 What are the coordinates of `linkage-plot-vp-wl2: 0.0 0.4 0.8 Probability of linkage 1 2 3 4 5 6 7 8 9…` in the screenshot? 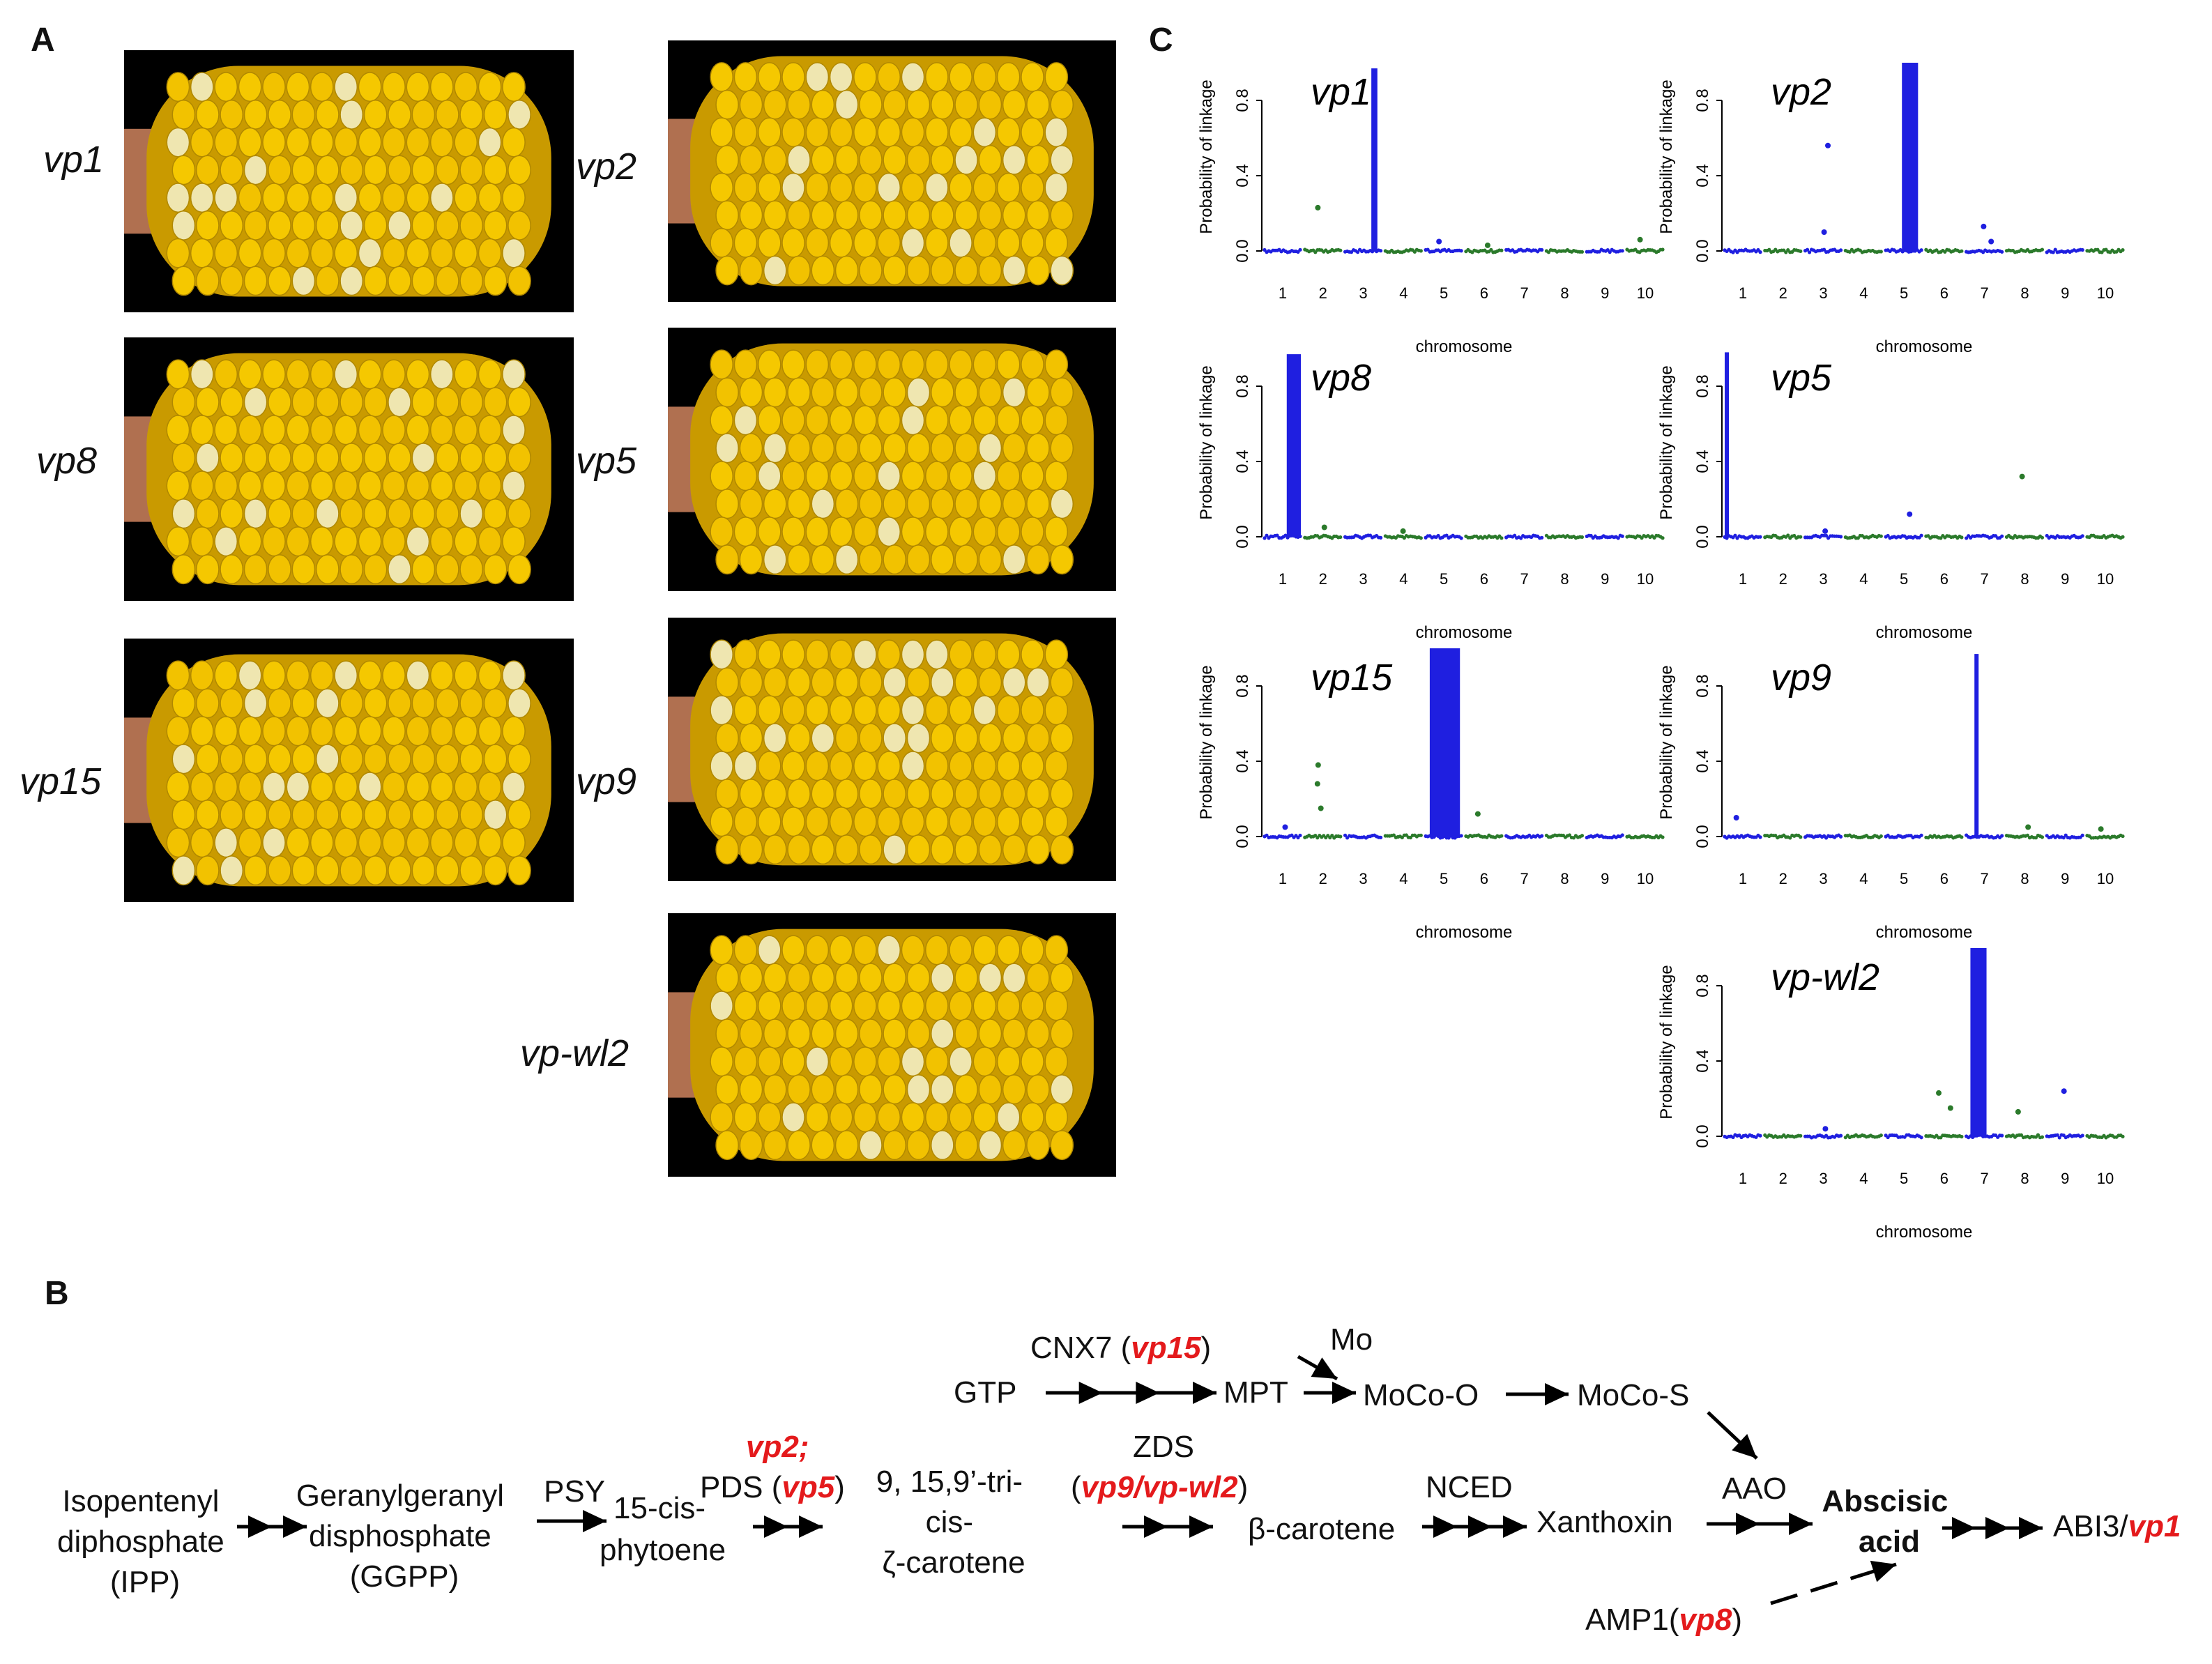 It's located at (1885, 1087).